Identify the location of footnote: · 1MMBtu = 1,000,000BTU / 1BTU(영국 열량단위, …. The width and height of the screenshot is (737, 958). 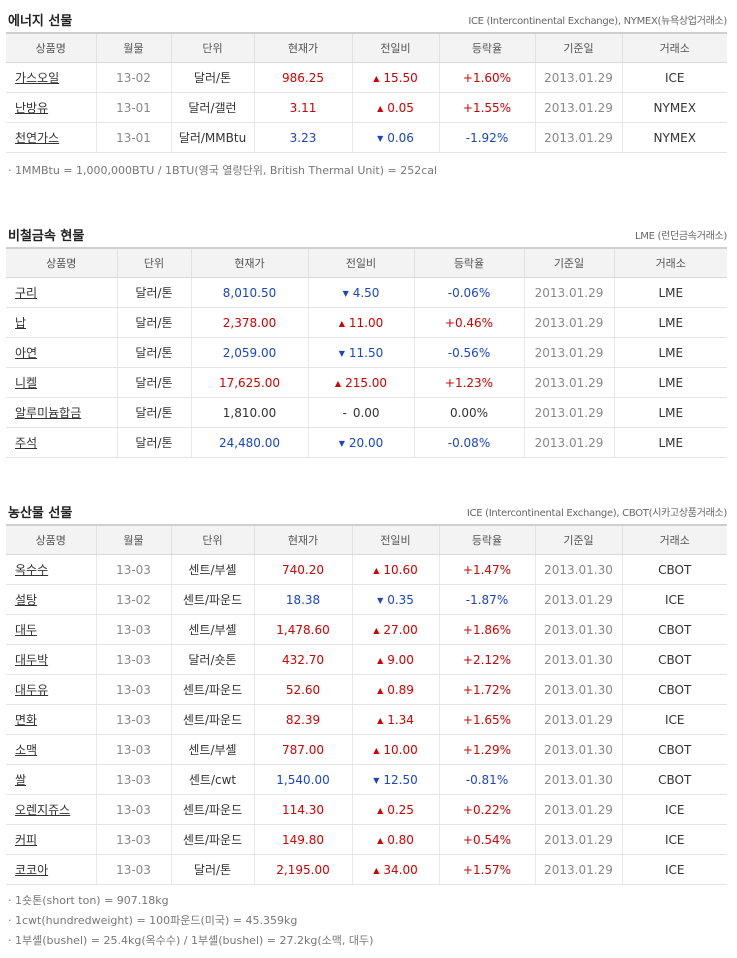
(367, 171).